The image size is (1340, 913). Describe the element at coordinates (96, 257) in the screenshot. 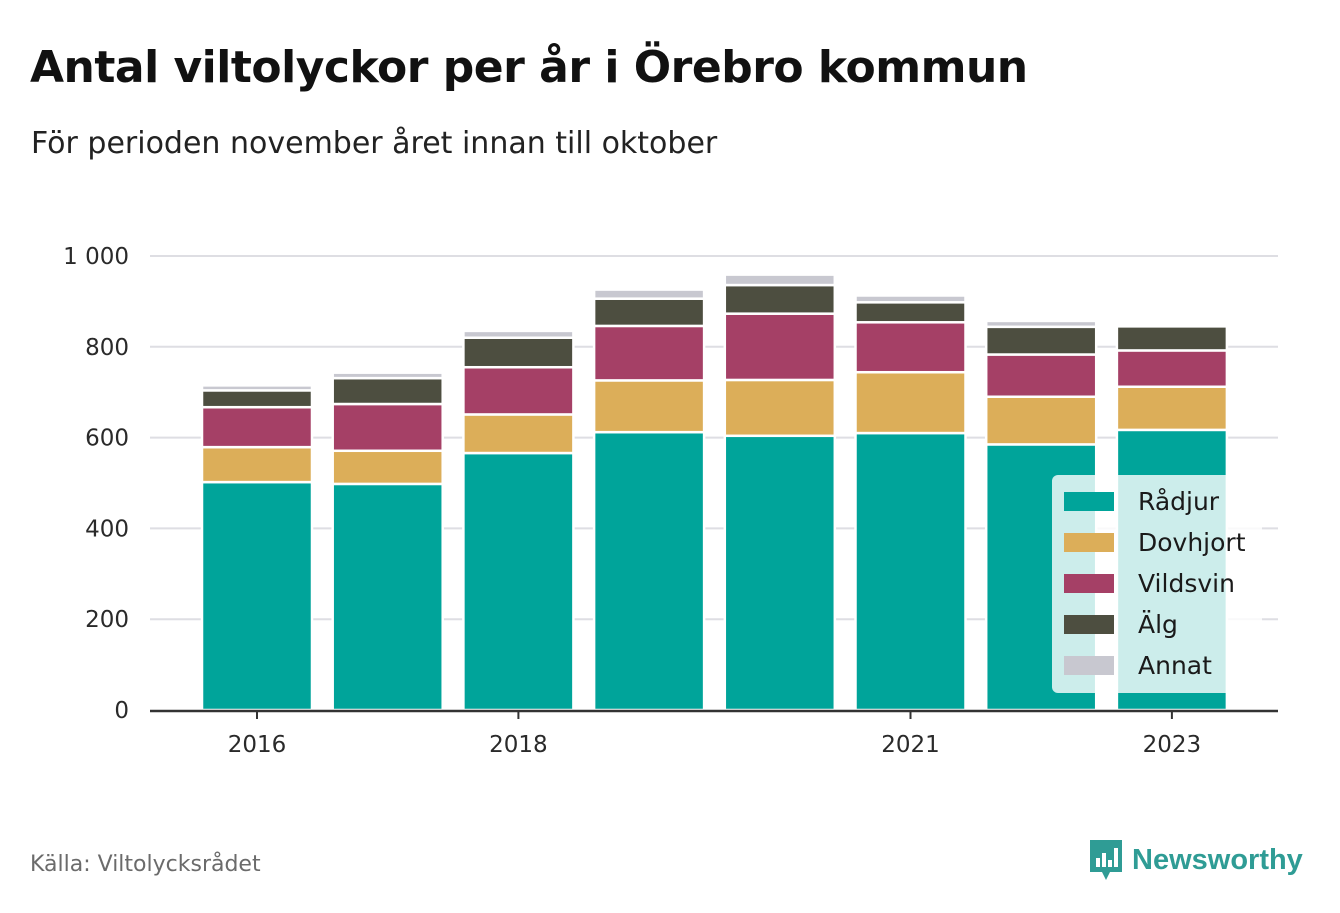

I see `y-tick-label: 1 000` at that location.